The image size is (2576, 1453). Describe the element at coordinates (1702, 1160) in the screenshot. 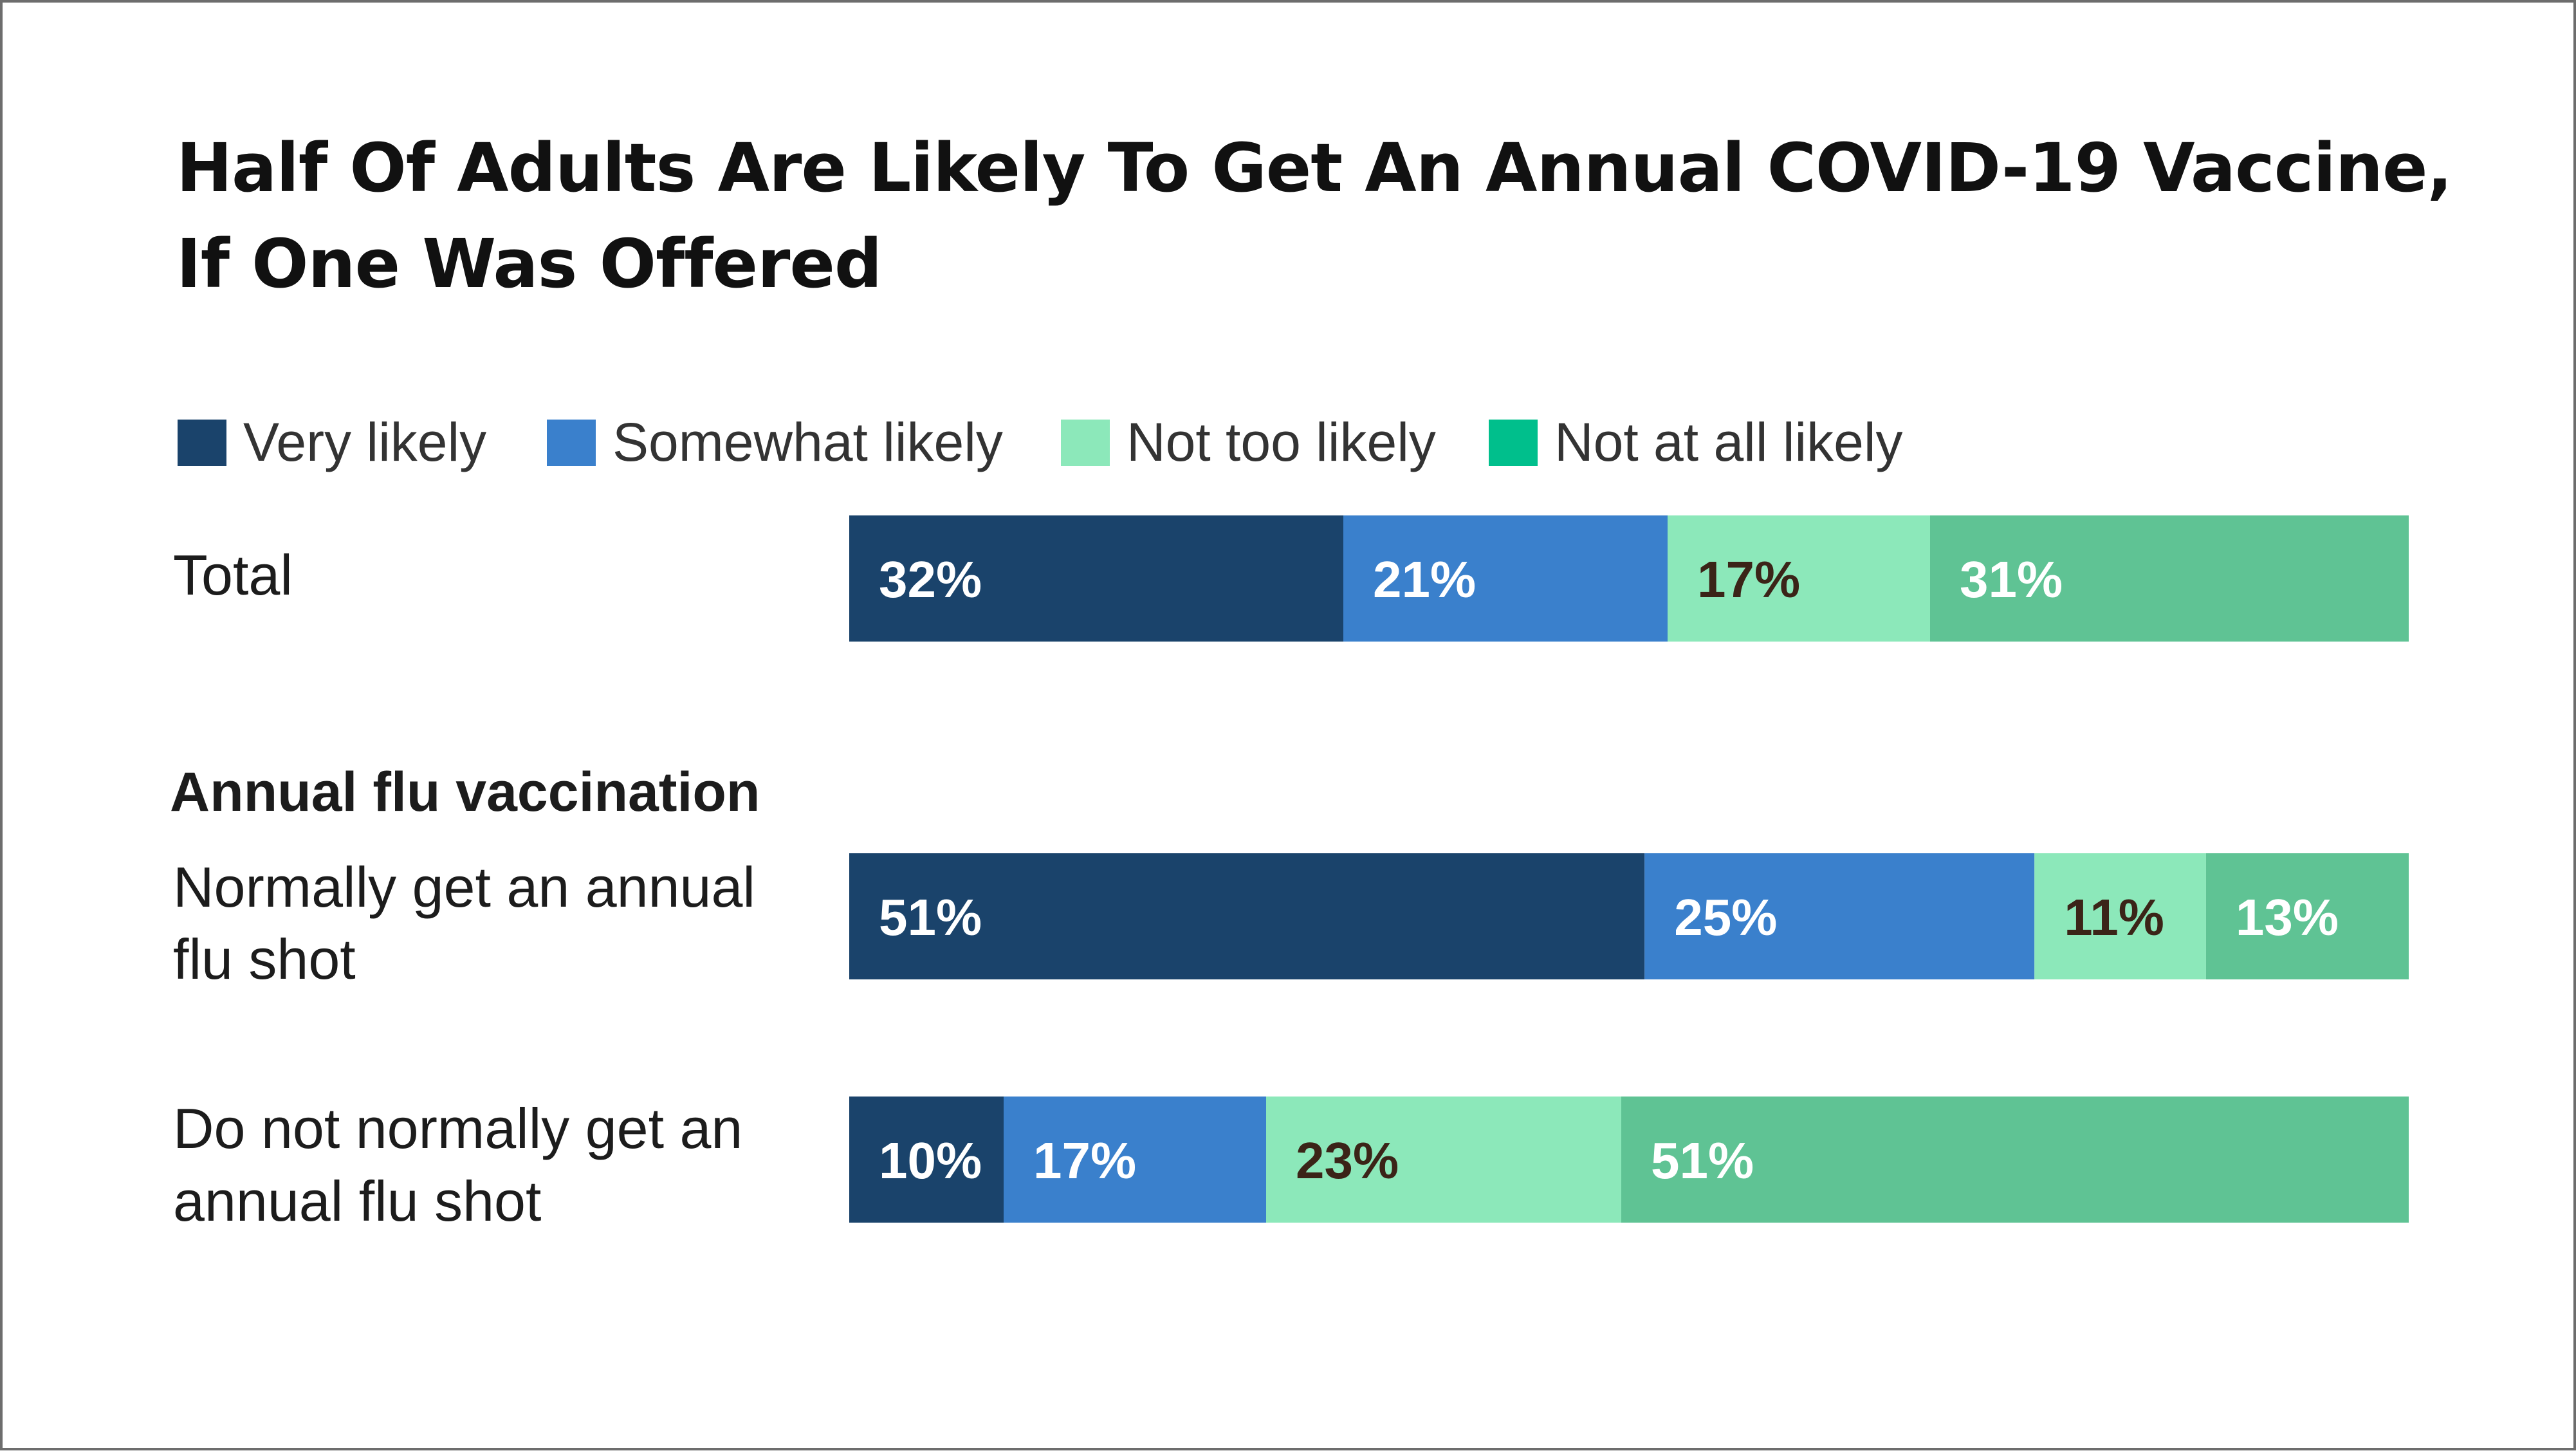

I see `data-label-not-at-all-likely: 51%` at that location.